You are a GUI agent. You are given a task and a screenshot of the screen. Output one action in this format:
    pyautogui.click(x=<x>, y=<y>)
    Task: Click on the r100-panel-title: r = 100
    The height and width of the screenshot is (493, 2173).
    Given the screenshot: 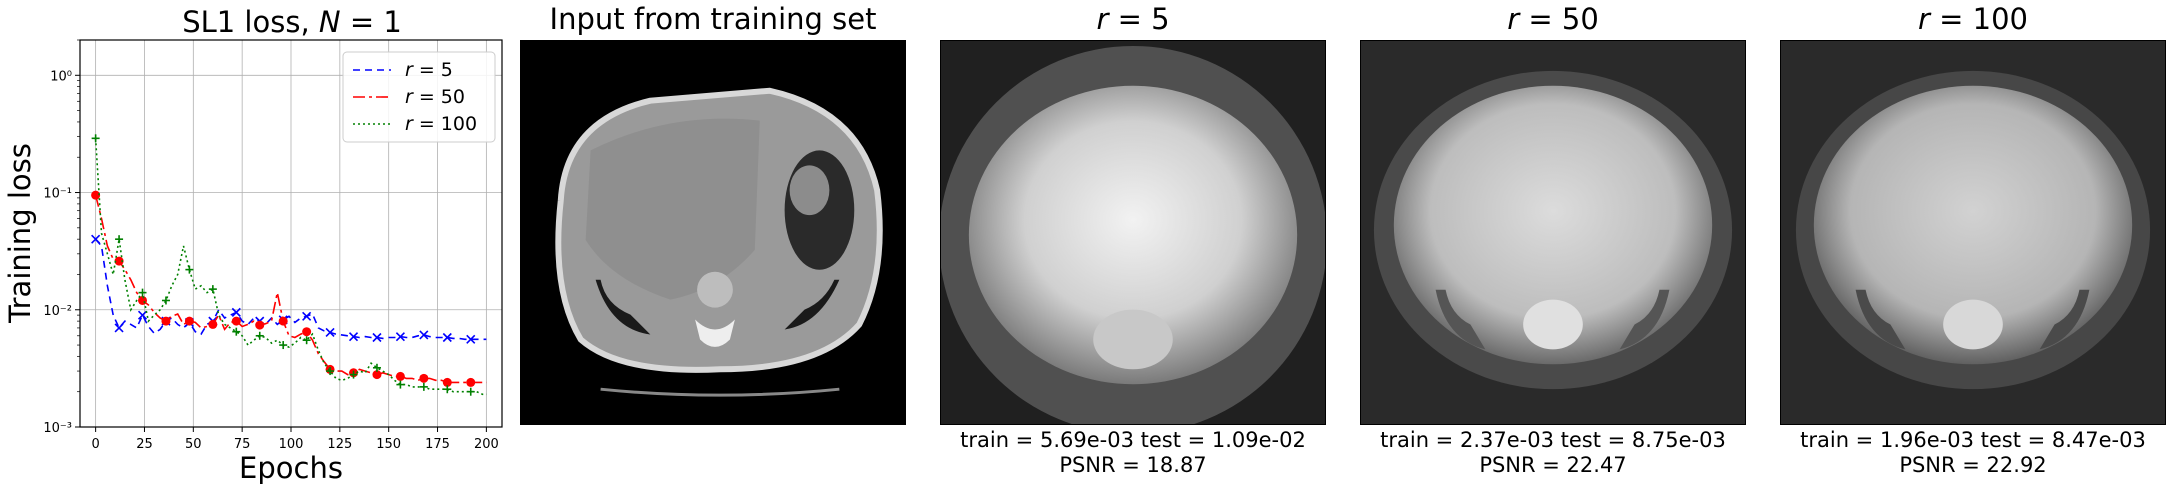 What is the action you would take?
    pyautogui.click(x=1973, y=19)
    